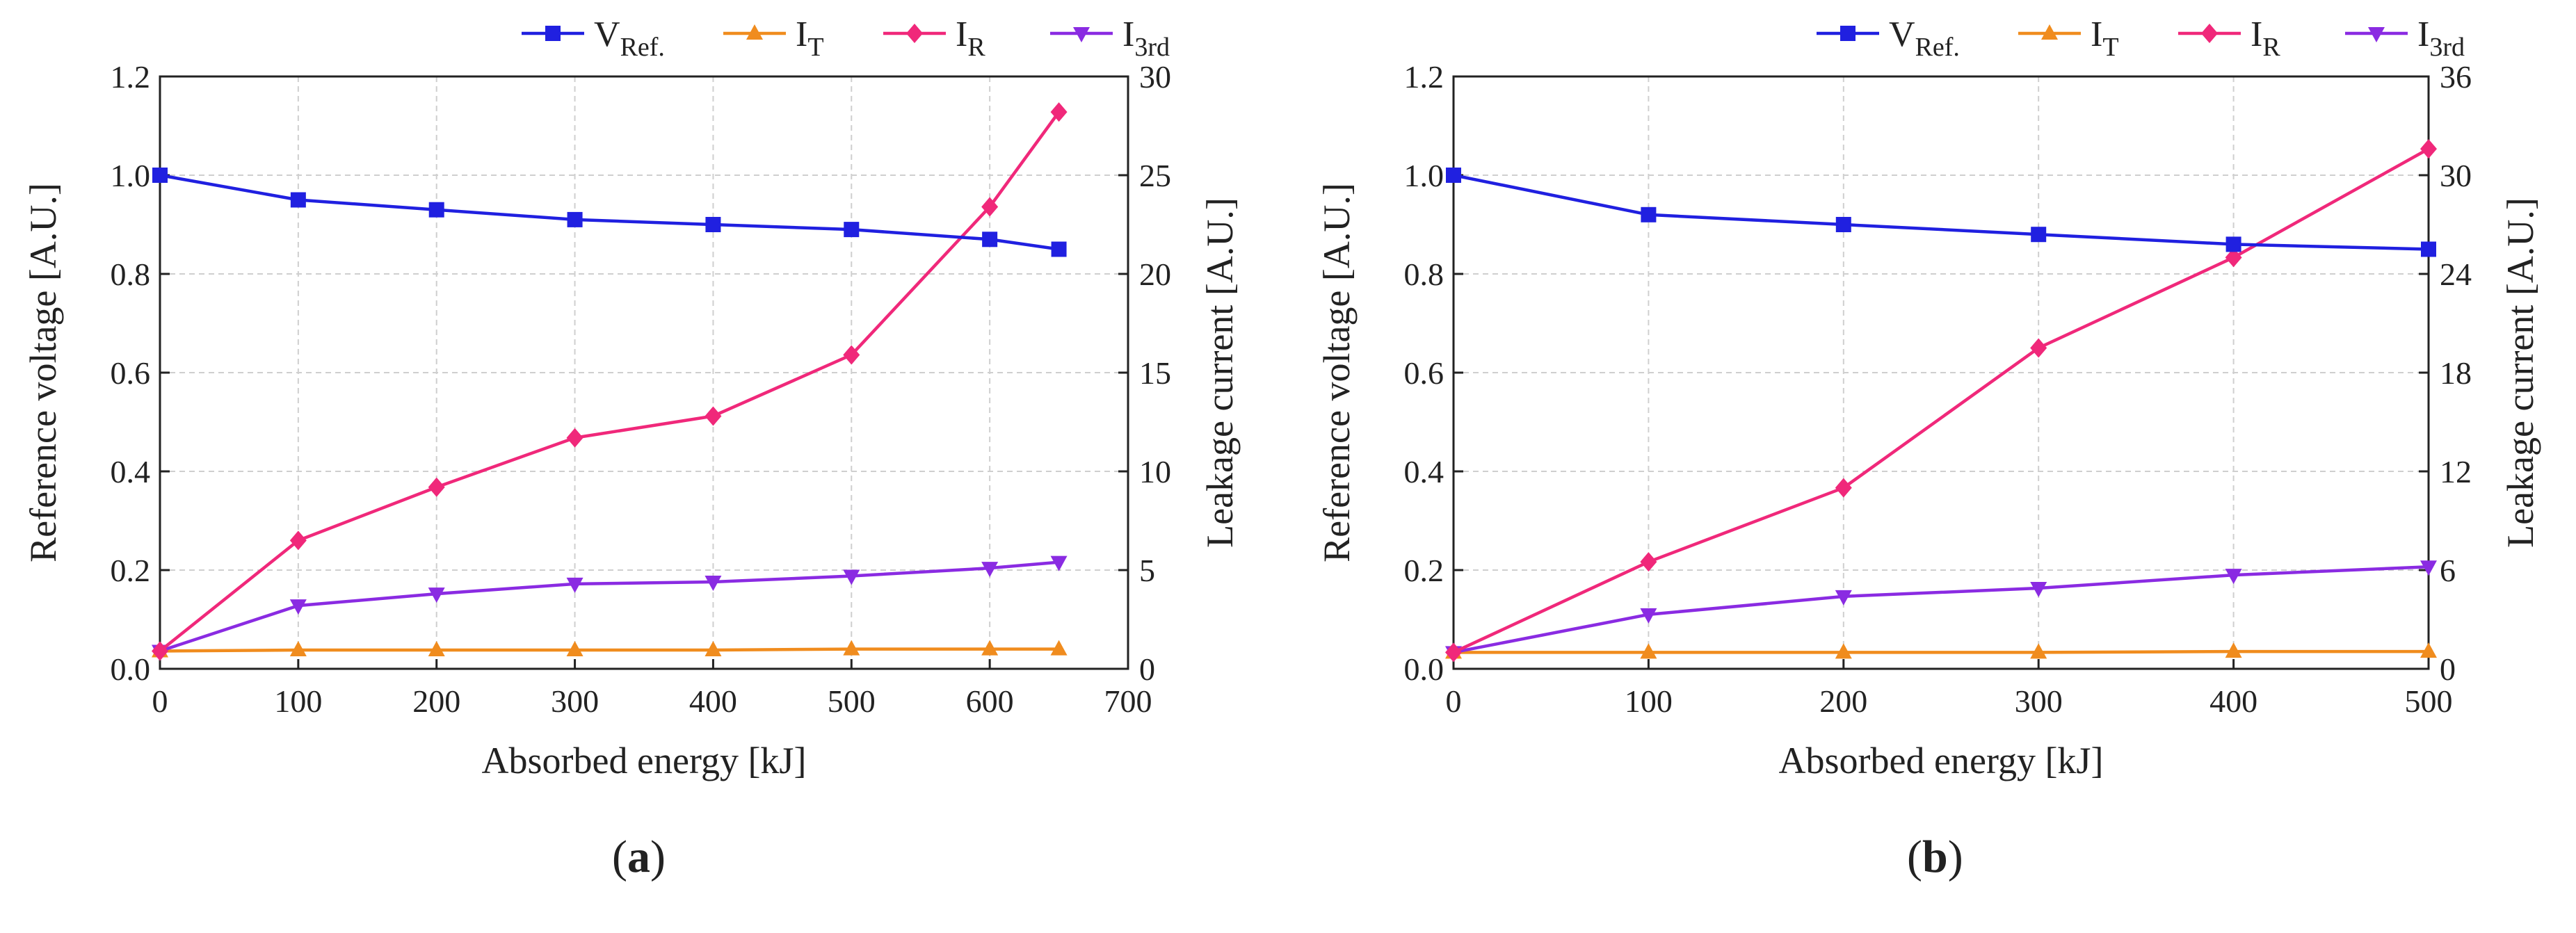 This screenshot has width=2576, height=933. What do you see at coordinates (658, 856) in the screenshot?
I see `panel-label-a-close: )` at bounding box center [658, 856].